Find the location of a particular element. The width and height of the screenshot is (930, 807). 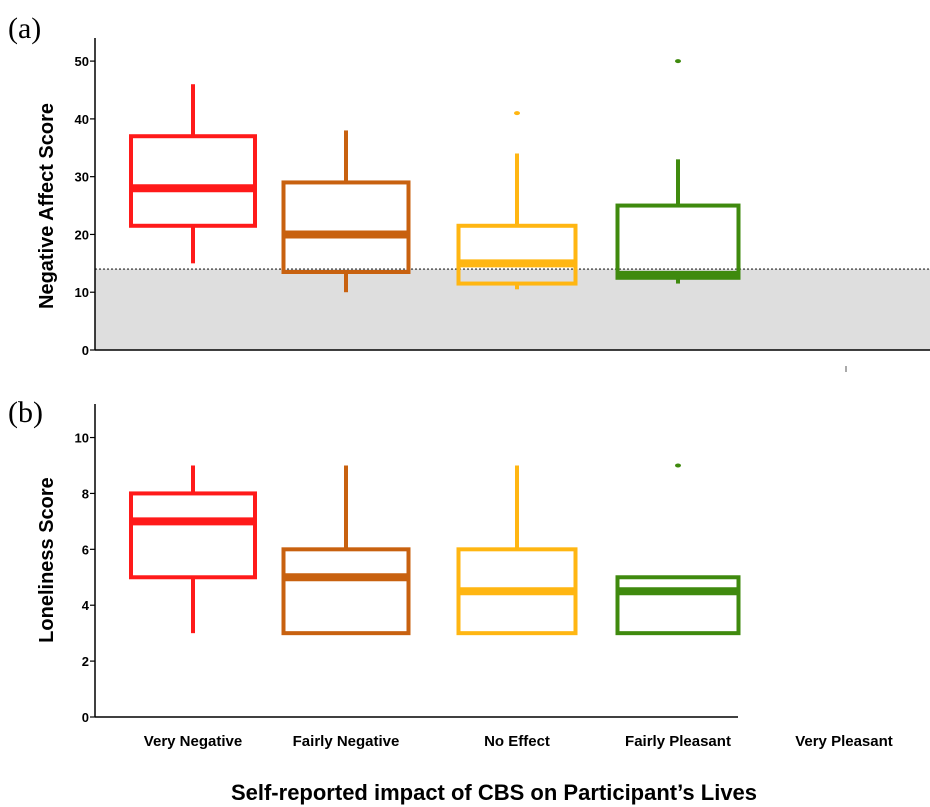

panel-a-y-tick-label-40: 40 is located at coordinates (82, 119).